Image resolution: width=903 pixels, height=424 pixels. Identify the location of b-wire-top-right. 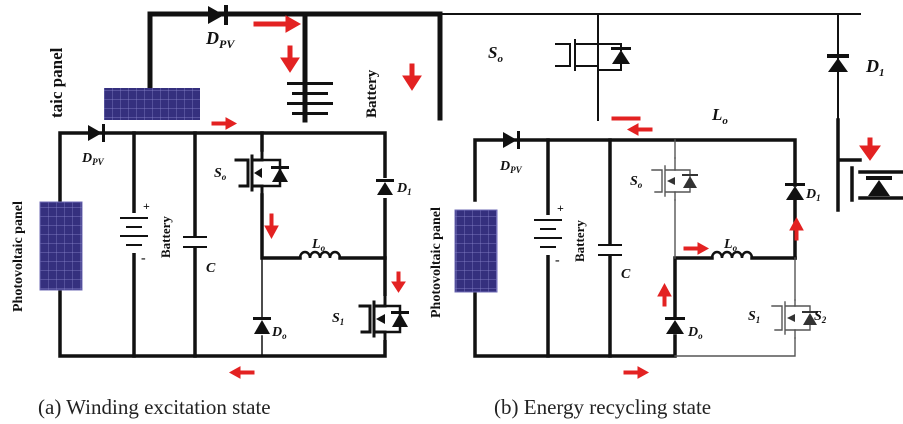
(635, 199).